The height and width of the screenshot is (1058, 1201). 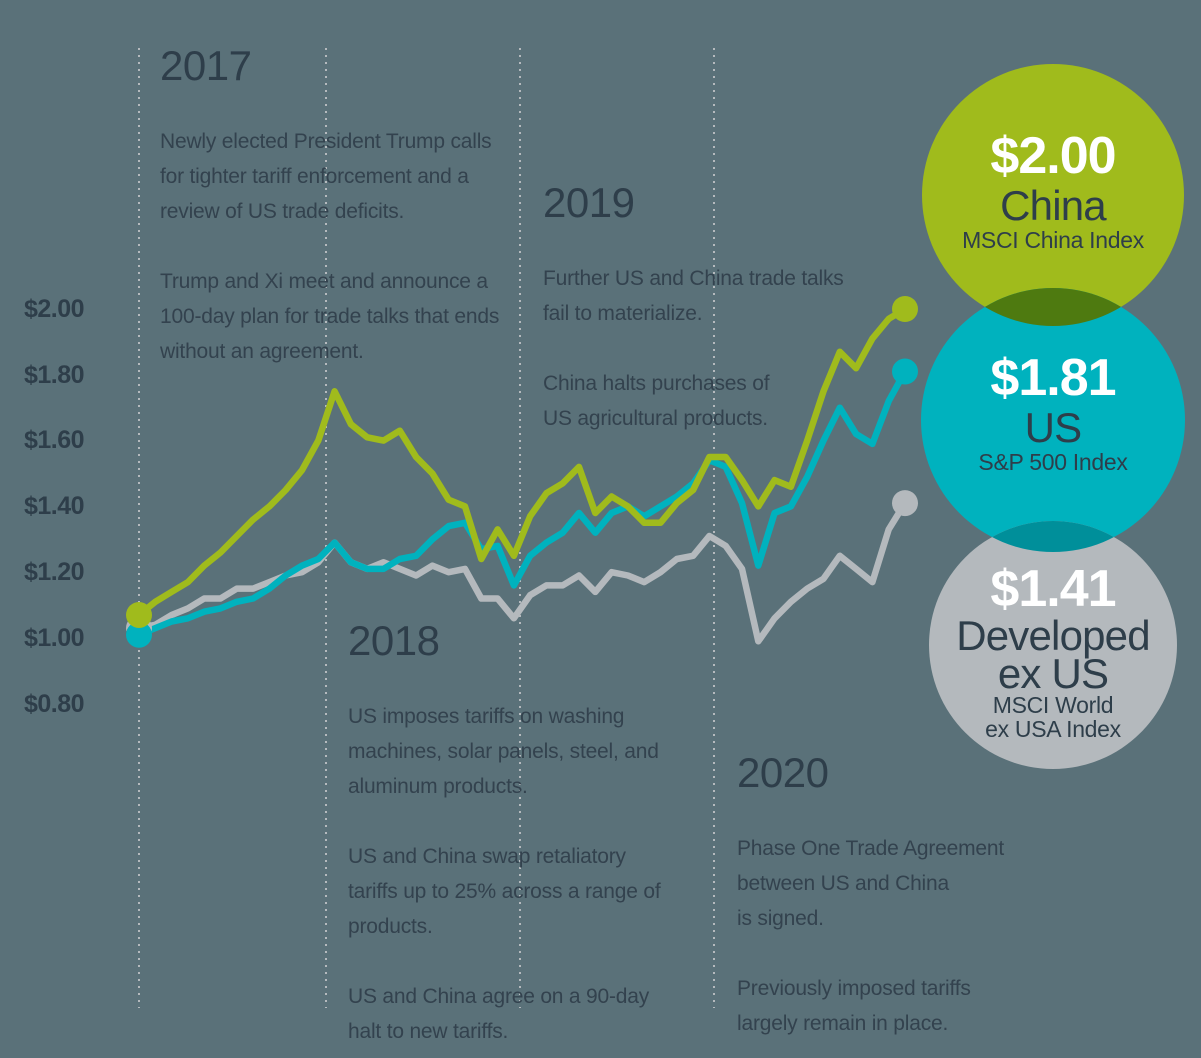 What do you see at coordinates (139, 614) in the screenshot?
I see `start-dot-china` at bounding box center [139, 614].